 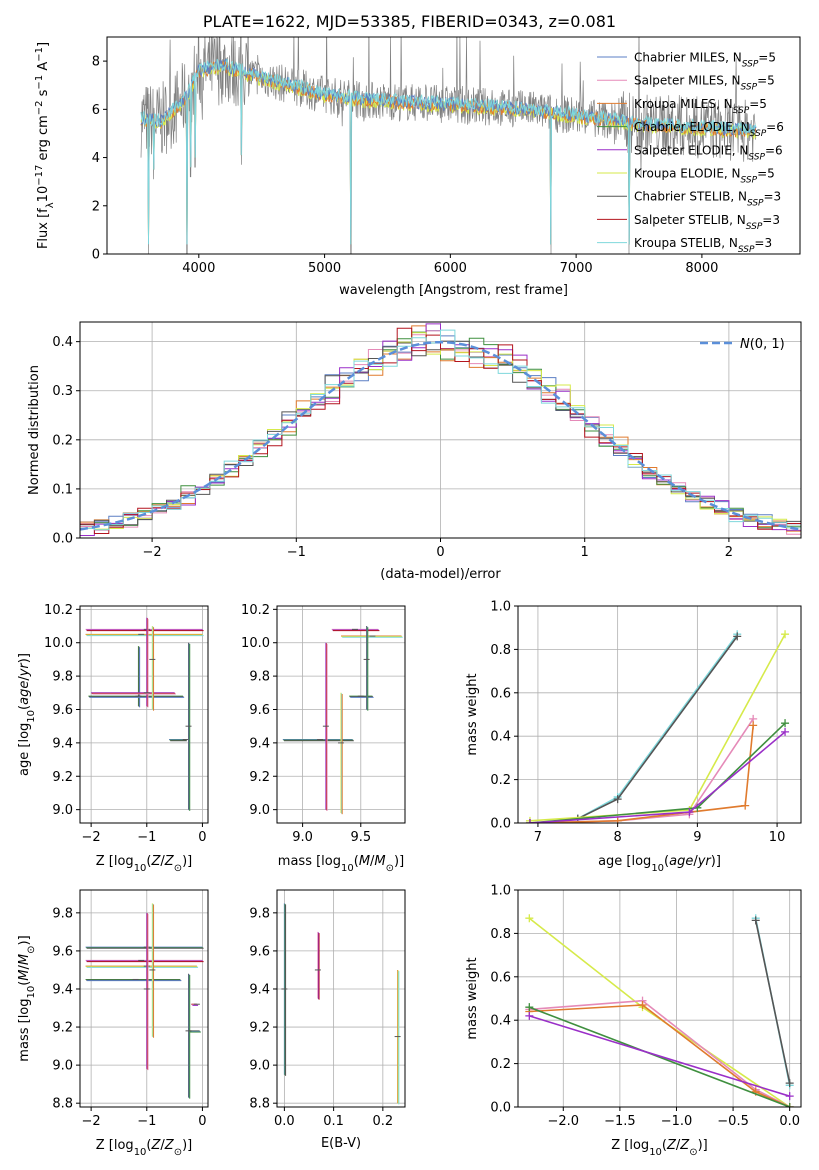 What do you see at coordinates (96, 158) in the screenshot?
I see `y-tick-label: 4` at bounding box center [96, 158].